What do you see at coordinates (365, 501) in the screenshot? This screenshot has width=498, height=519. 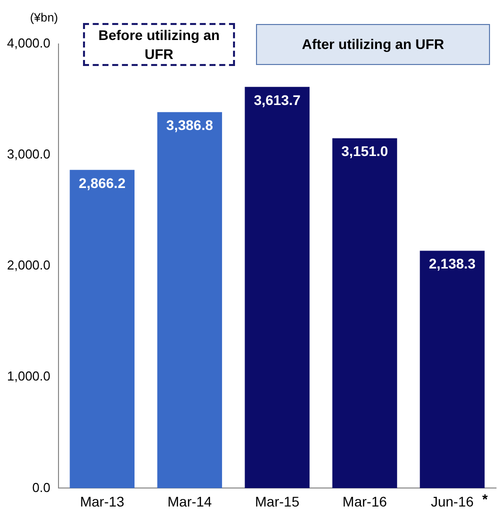 I see `x-tick-label: Mar-16` at bounding box center [365, 501].